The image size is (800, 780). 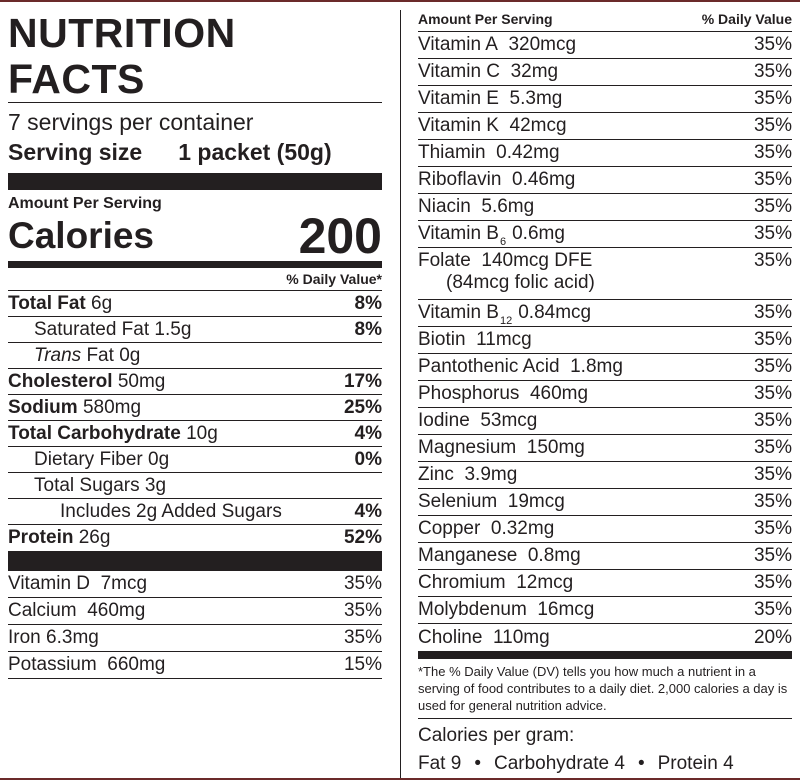 What do you see at coordinates (112, 407) in the screenshot?
I see `nutrient-amount: 580mg` at bounding box center [112, 407].